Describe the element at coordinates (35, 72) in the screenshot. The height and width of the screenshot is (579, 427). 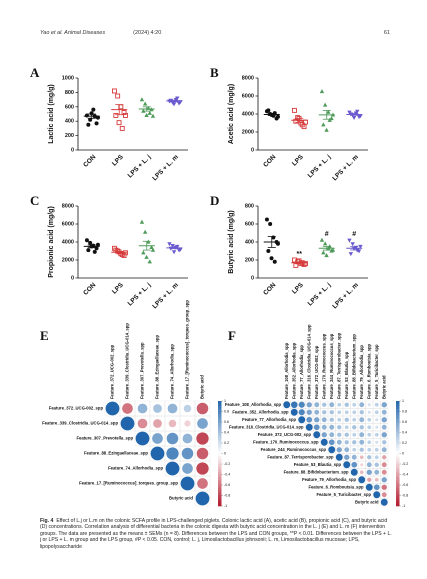
I see `panel-label: A` at that location.